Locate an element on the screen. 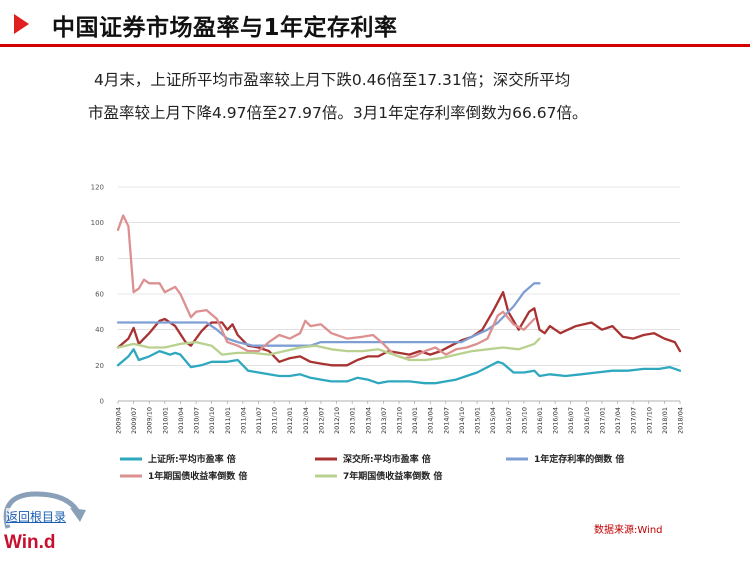 This screenshot has width=750, height=563. x-tick-label: 2017/07 is located at coordinates (634, 420).